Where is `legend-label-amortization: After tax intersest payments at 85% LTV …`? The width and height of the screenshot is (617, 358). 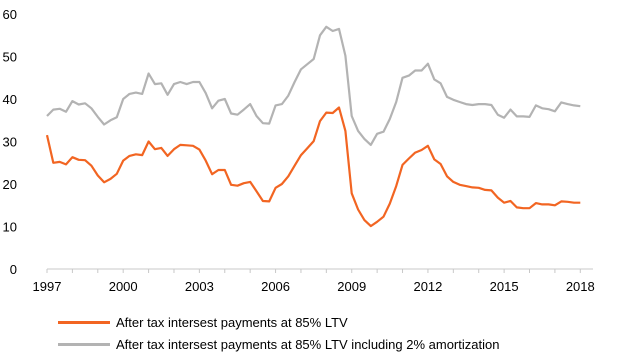
legend-label-amortization: After tax intersest payments at 85% LTV … is located at coordinates (308, 344).